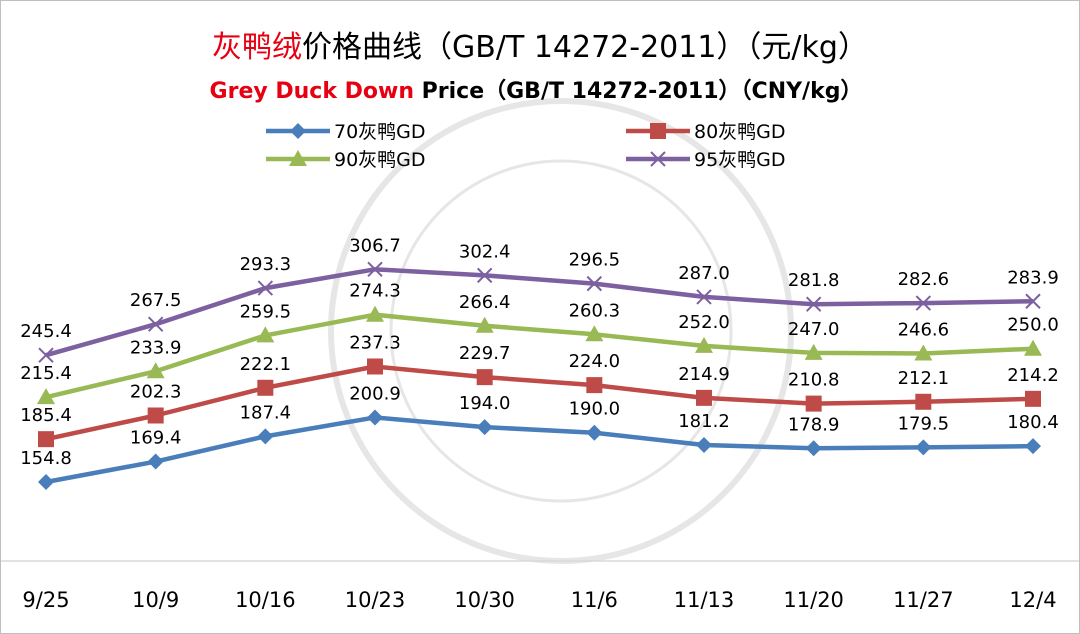 The height and width of the screenshot is (634, 1080). Describe the element at coordinates (46, 373) in the screenshot. I see `data-label: 215.4` at that location.